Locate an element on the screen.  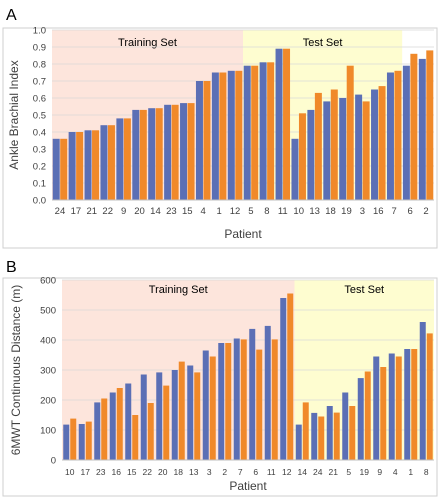
y-tick-label: 0.4 is located at coordinates (39, 133).